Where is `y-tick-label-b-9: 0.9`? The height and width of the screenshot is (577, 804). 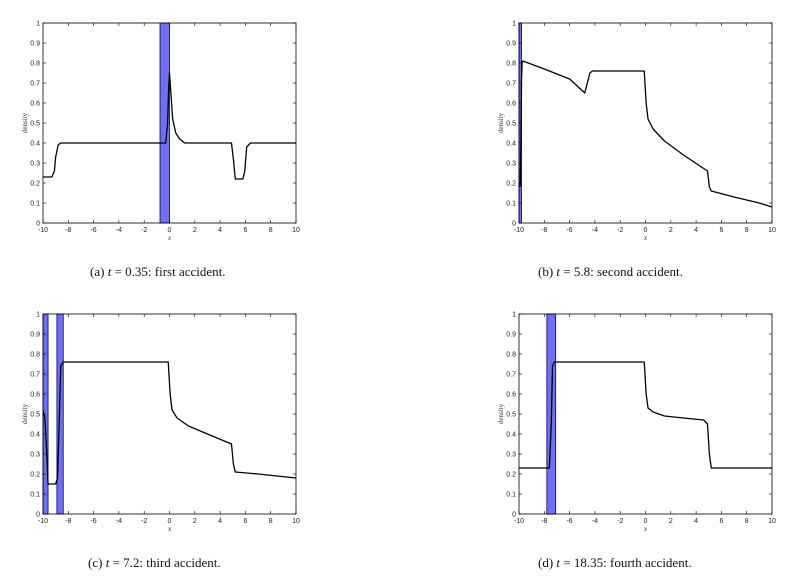 y-tick-label-b-9: 0.9 is located at coordinates (511, 44).